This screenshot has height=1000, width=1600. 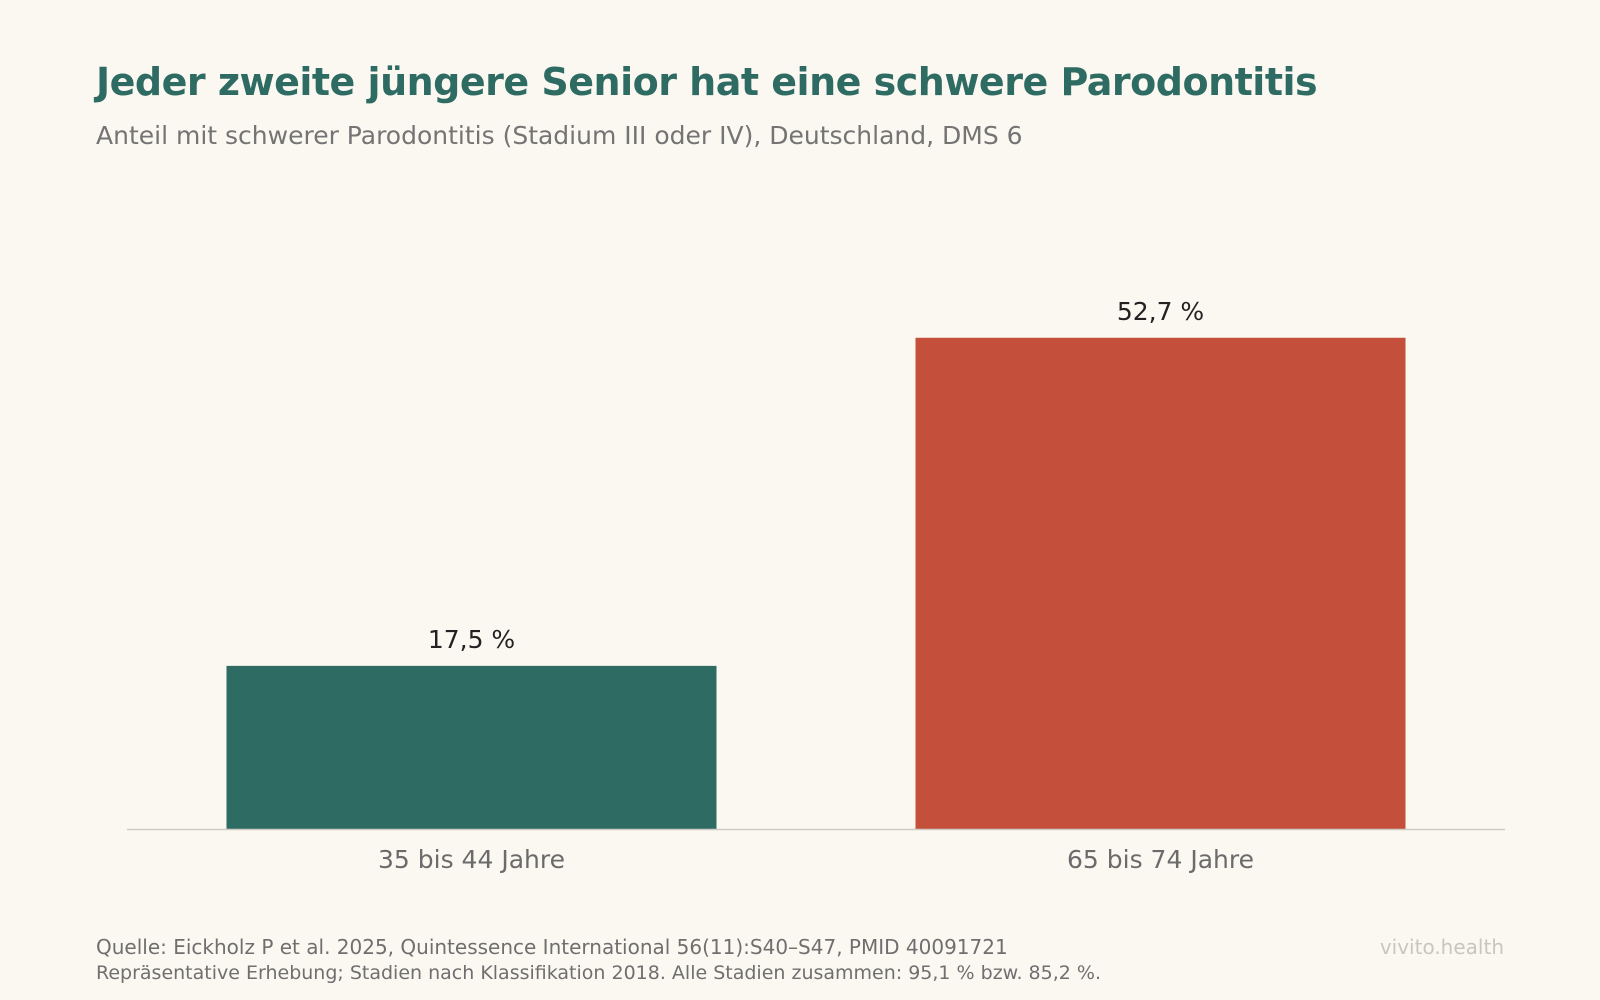 I want to click on x-tick-label-1: 35 bis 44 Jahre, so click(x=471, y=859).